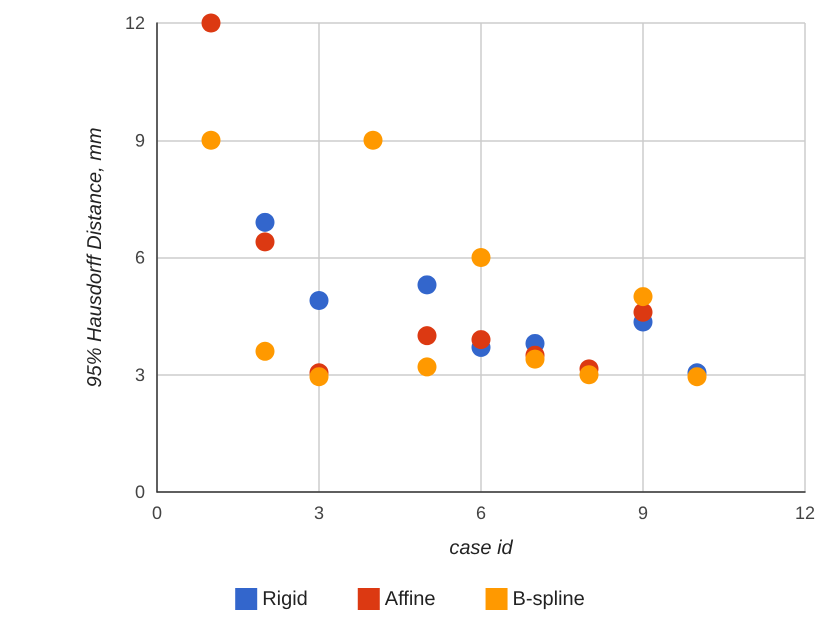 This screenshot has height=617, width=820. I want to click on legend-label: B-spline, so click(548, 599).